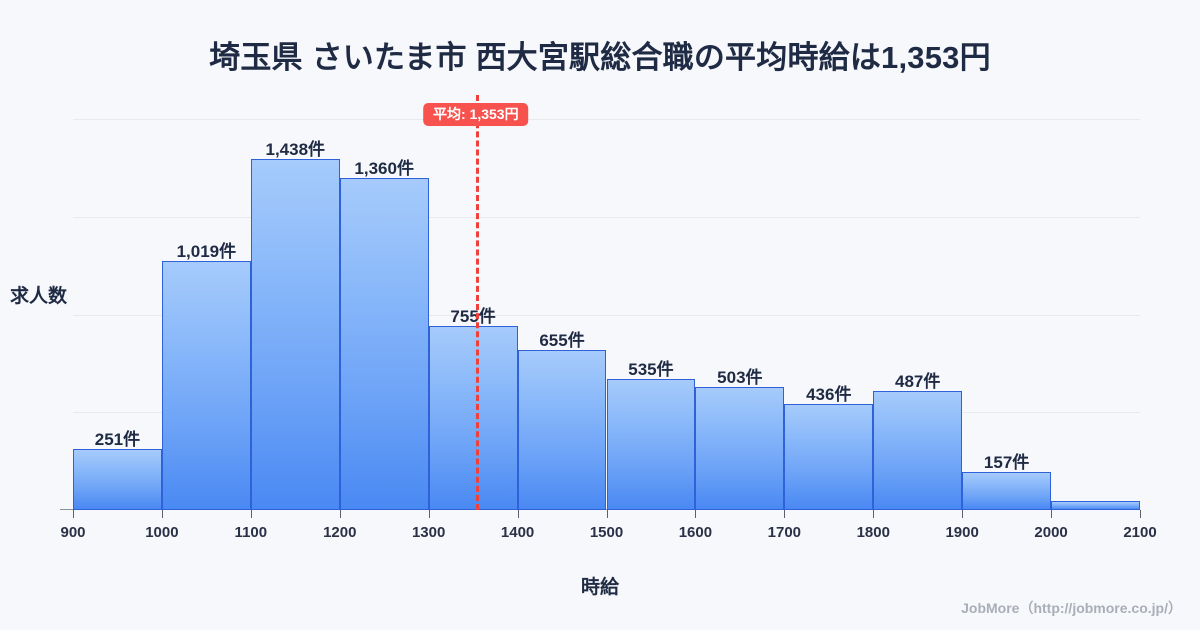 Image resolution: width=1200 pixels, height=630 pixels. I want to click on bar-value-label: 1,360件, so click(384, 168).